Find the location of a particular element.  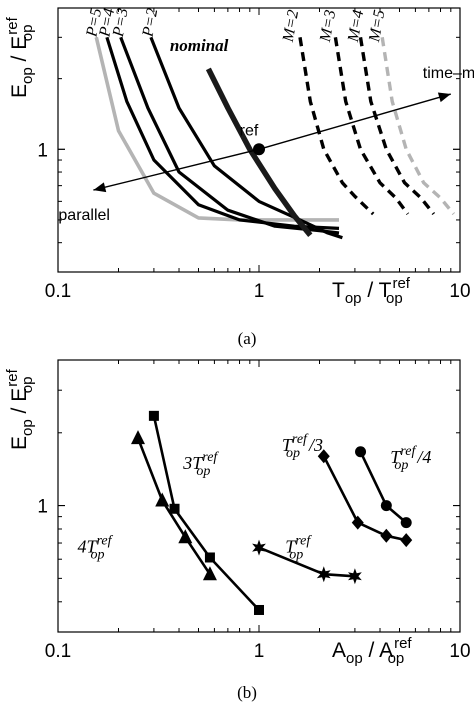

curve-label-t: Tref op is located at coordinates (298, 547).